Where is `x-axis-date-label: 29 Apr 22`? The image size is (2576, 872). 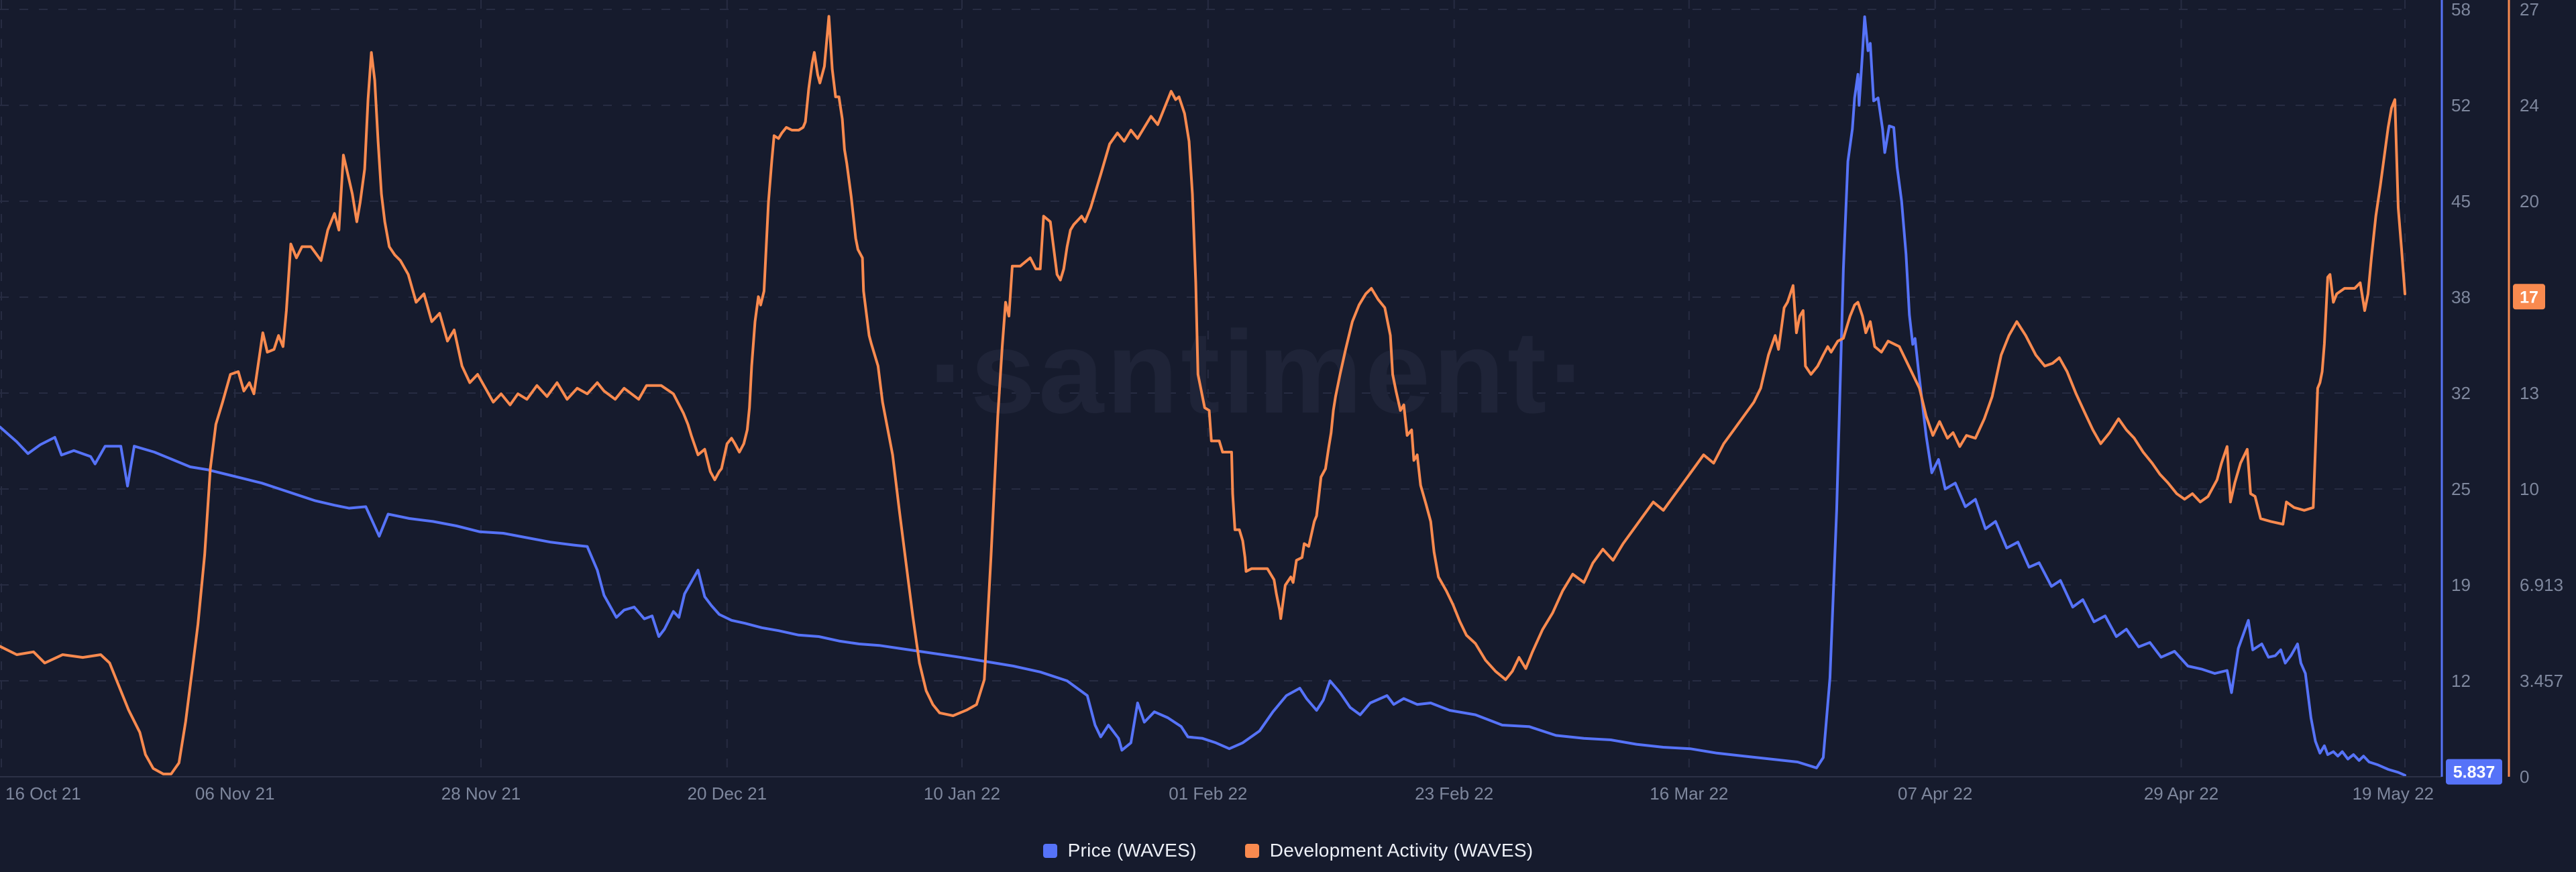 x-axis-date-label: 29 Apr 22 is located at coordinates (2181, 793).